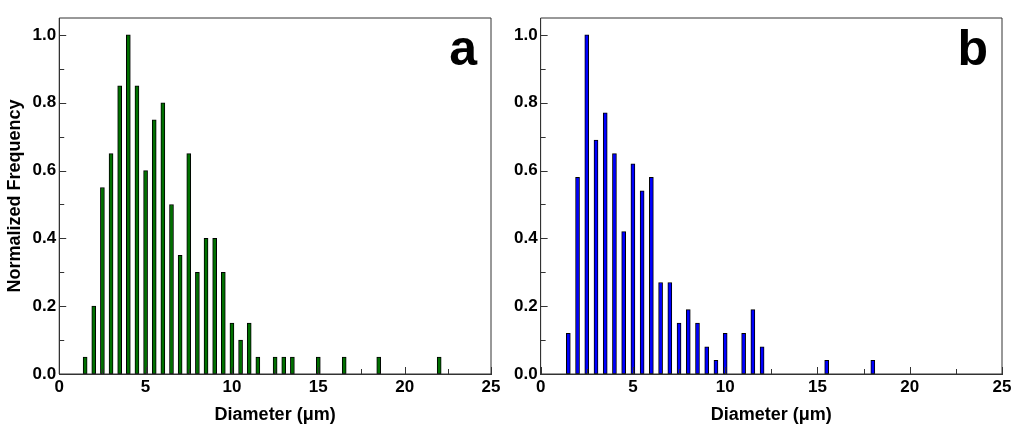 The height and width of the screenshot is (438, 1021). What do you see at coordinates (13, 196) in the screenshot?
I see `y-axis-title: Normalized Frequency` at bounding box center [13, 196].